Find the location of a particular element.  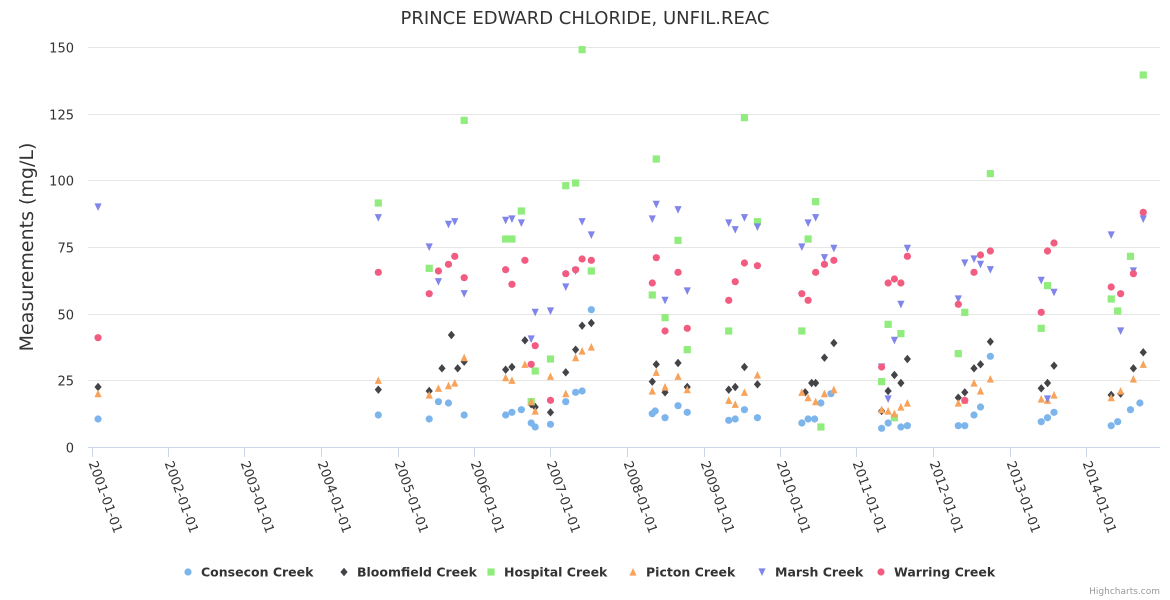

legend-label: Bloomfield Creek is located at coordinates (417, 572).